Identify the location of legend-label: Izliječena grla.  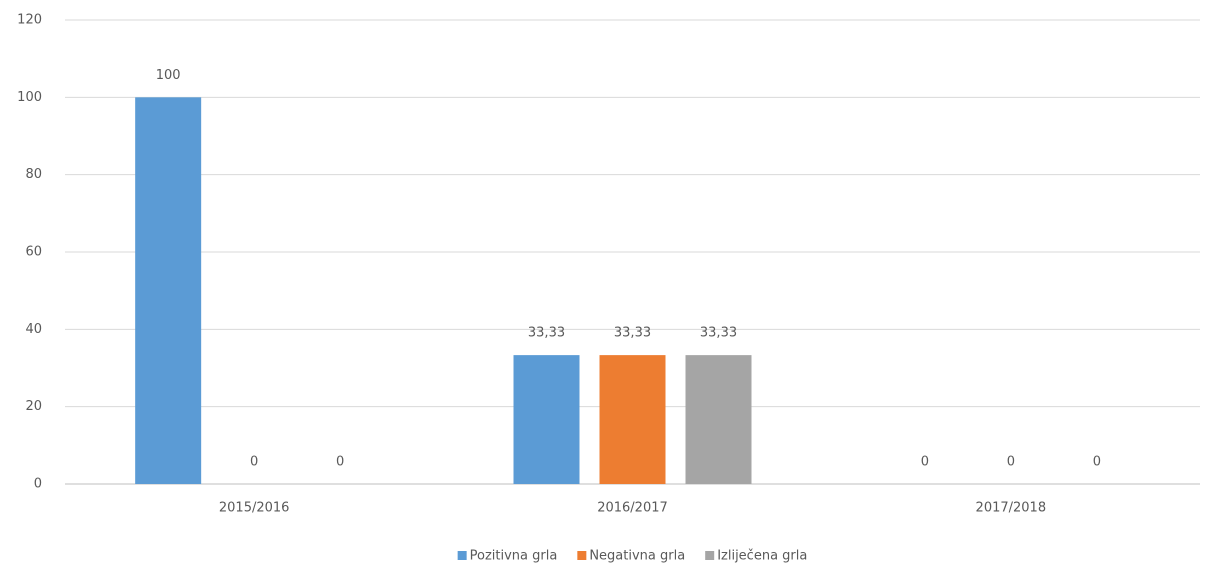
(762, 556).